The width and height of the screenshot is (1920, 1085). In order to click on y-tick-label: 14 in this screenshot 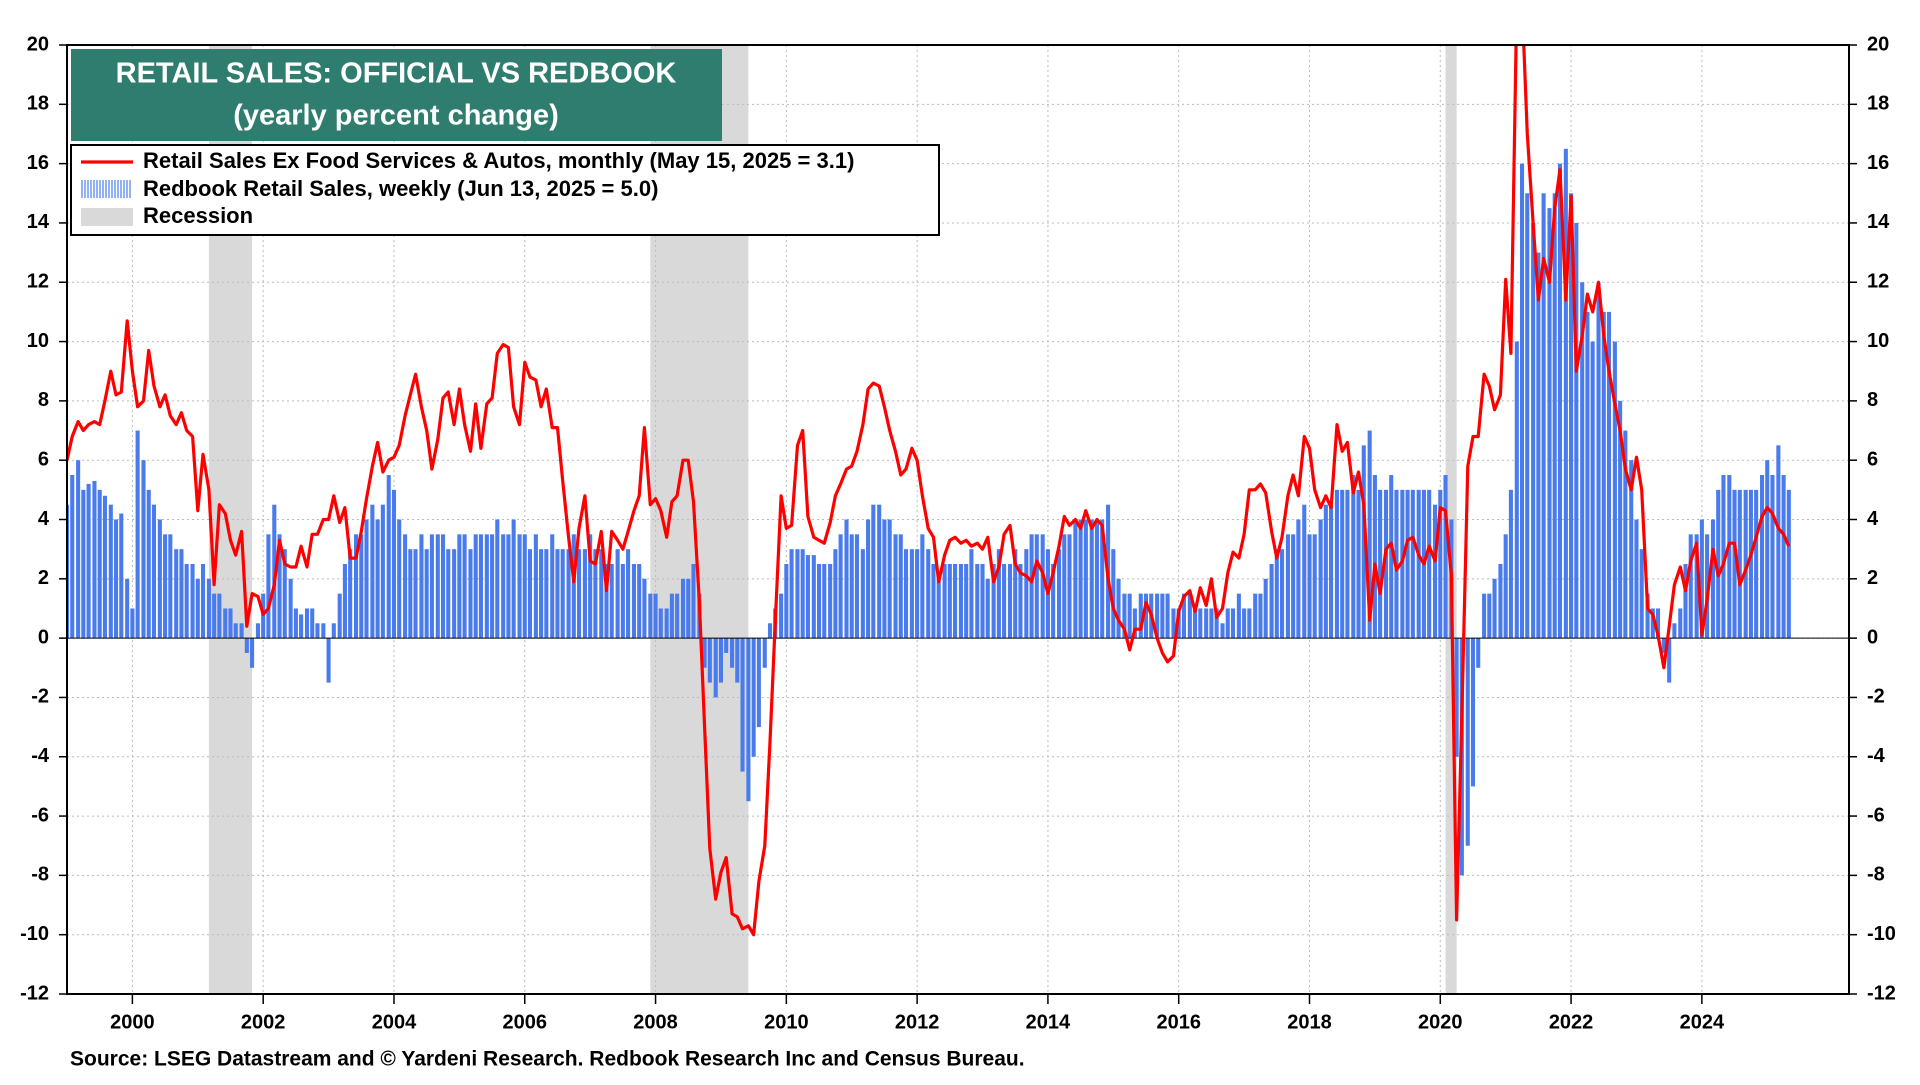, I will do `click(38, 222)`.